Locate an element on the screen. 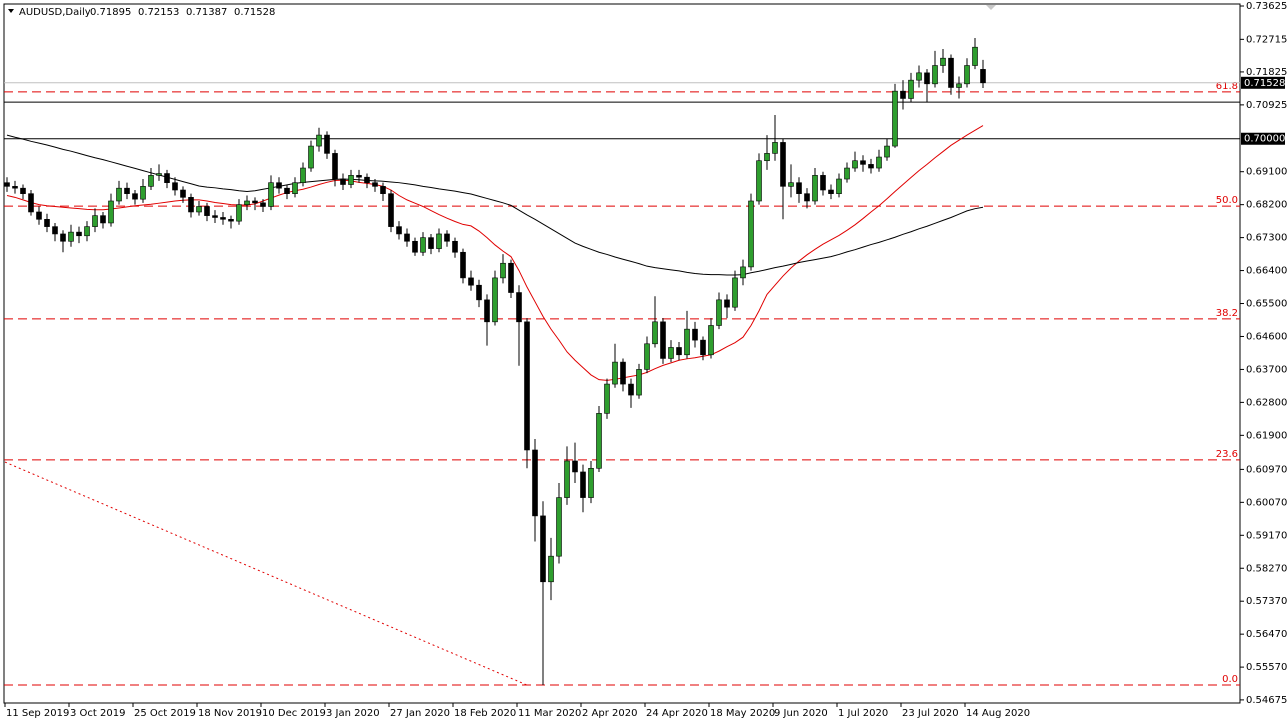 The height and width of the screenshot is (725, 1288). fib-label: 61.8 is located at coordinates (1227, 86).